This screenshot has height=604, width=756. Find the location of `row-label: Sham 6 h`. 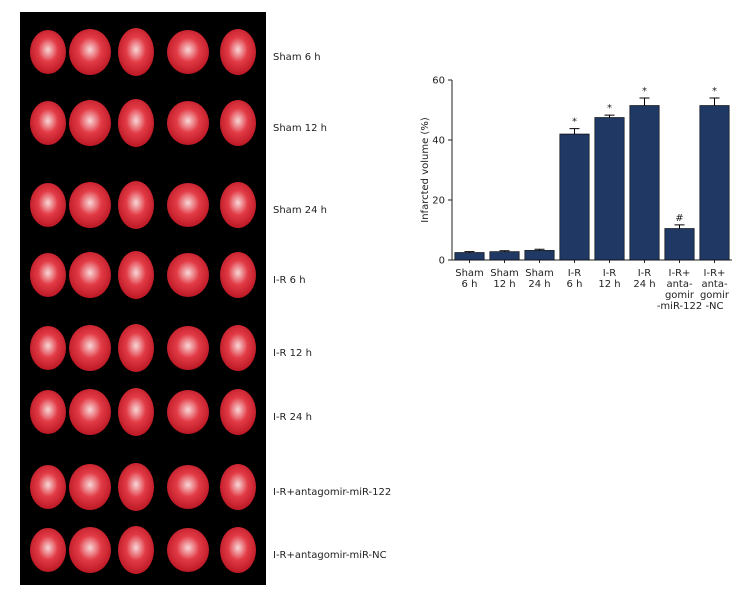

row-label: Sham 6 h is located at coordinates (297, 57).